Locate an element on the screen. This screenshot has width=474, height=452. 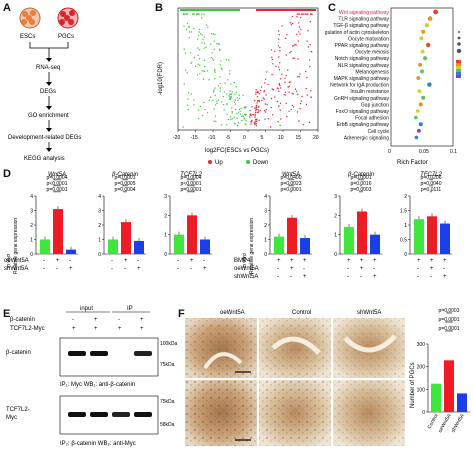
pgc-stars: **** is located at coordinates (449, 333).